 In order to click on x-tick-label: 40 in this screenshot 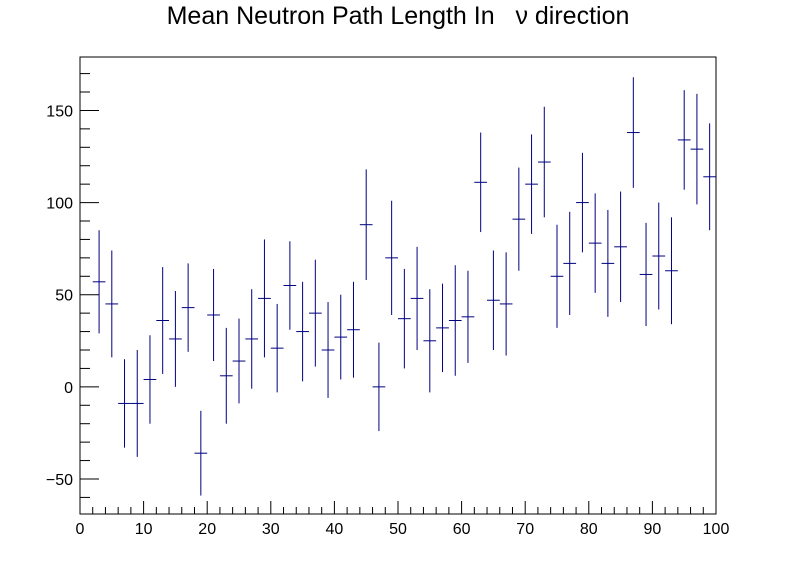, I will do `click(335, 529)`.